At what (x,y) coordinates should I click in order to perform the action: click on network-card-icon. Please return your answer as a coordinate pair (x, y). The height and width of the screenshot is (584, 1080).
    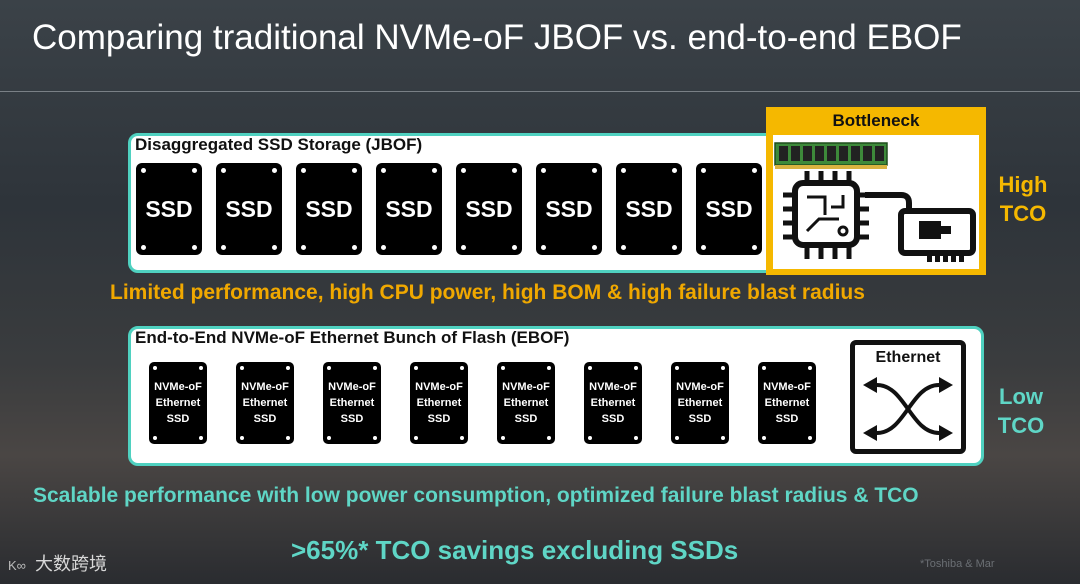
    Looking at the image, I should click on (937, 235).